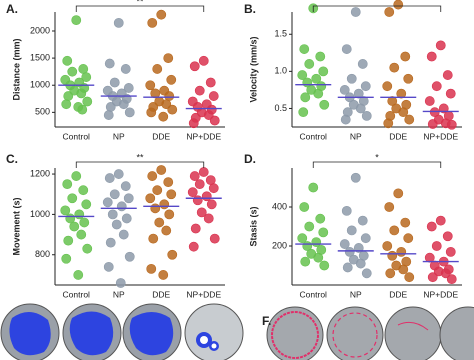 The image size is (474, 360). What do you see at coordinates (280, 108) in the screenshot?
I see `y-tick-label: 0.5` at bounding box center [280, 108].